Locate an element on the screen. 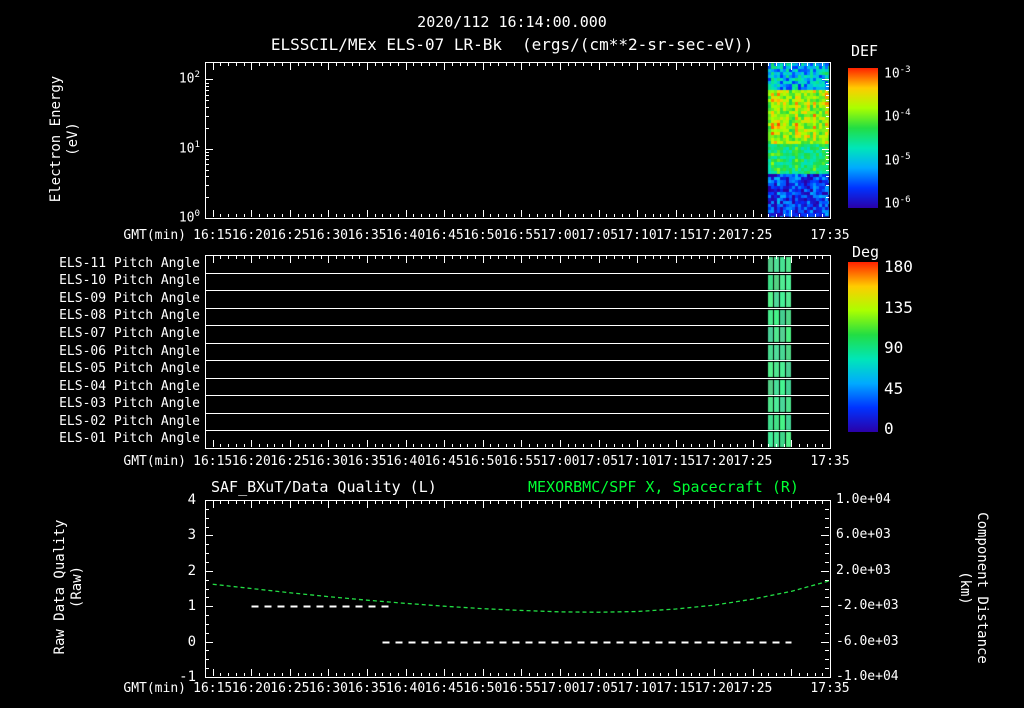 The width and height of the screenshot is (1024, 708). p3-right-tick-label: 2.0e+03 is located at coordinates (863, 570).